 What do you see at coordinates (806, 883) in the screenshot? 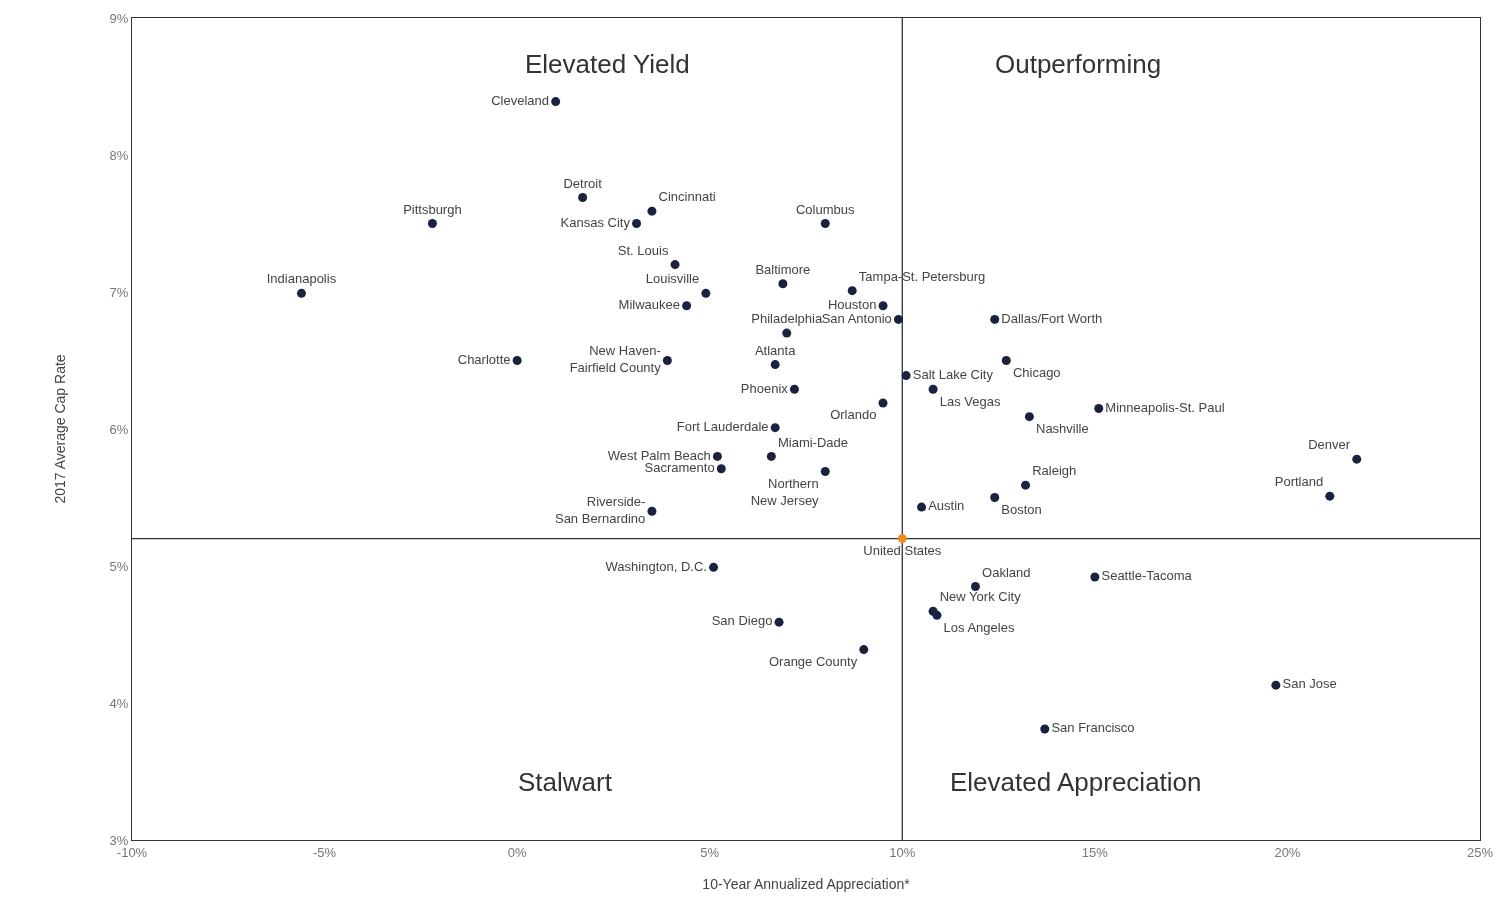
I see `x-axis-title: 10-Year Annualized Appreciation*` at bounding box center [806, 883].